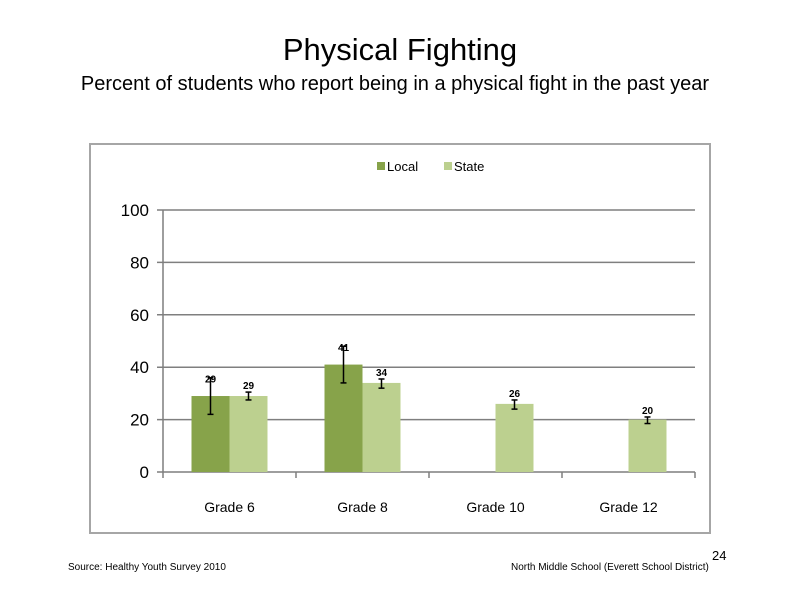 This screenshot has height=600, width=800. Describe the element at coordinates (147, 567) in the screenshot. I see `source-note: Source: Healthy Youth Survey 2010` at that location.